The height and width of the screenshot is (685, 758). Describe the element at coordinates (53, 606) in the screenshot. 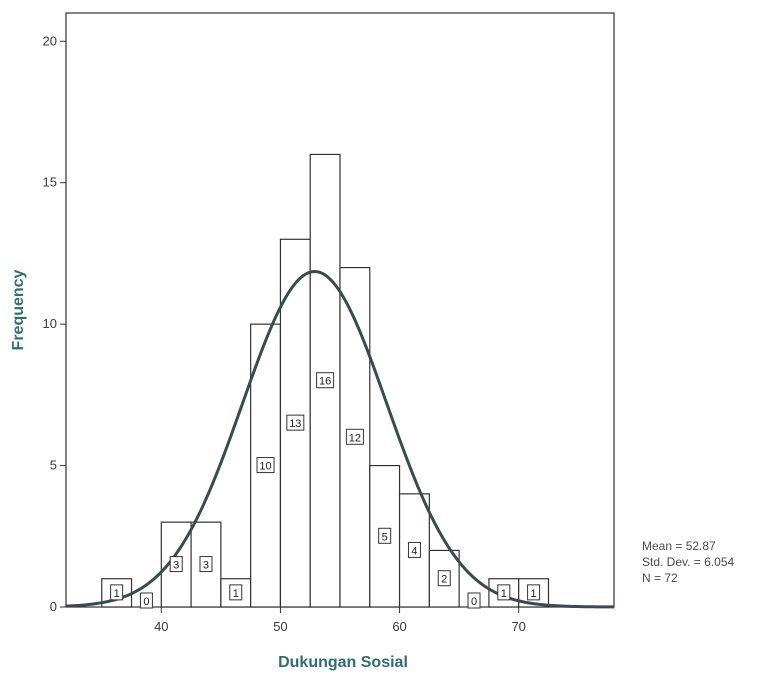

I see `y-tick-label: 0` at that location.